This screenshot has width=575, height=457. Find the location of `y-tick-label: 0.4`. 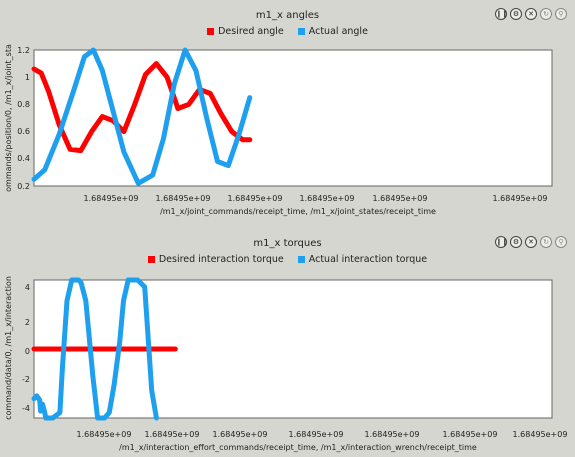

y-tick-label: 0.4 is located at coordinates (23, 158).